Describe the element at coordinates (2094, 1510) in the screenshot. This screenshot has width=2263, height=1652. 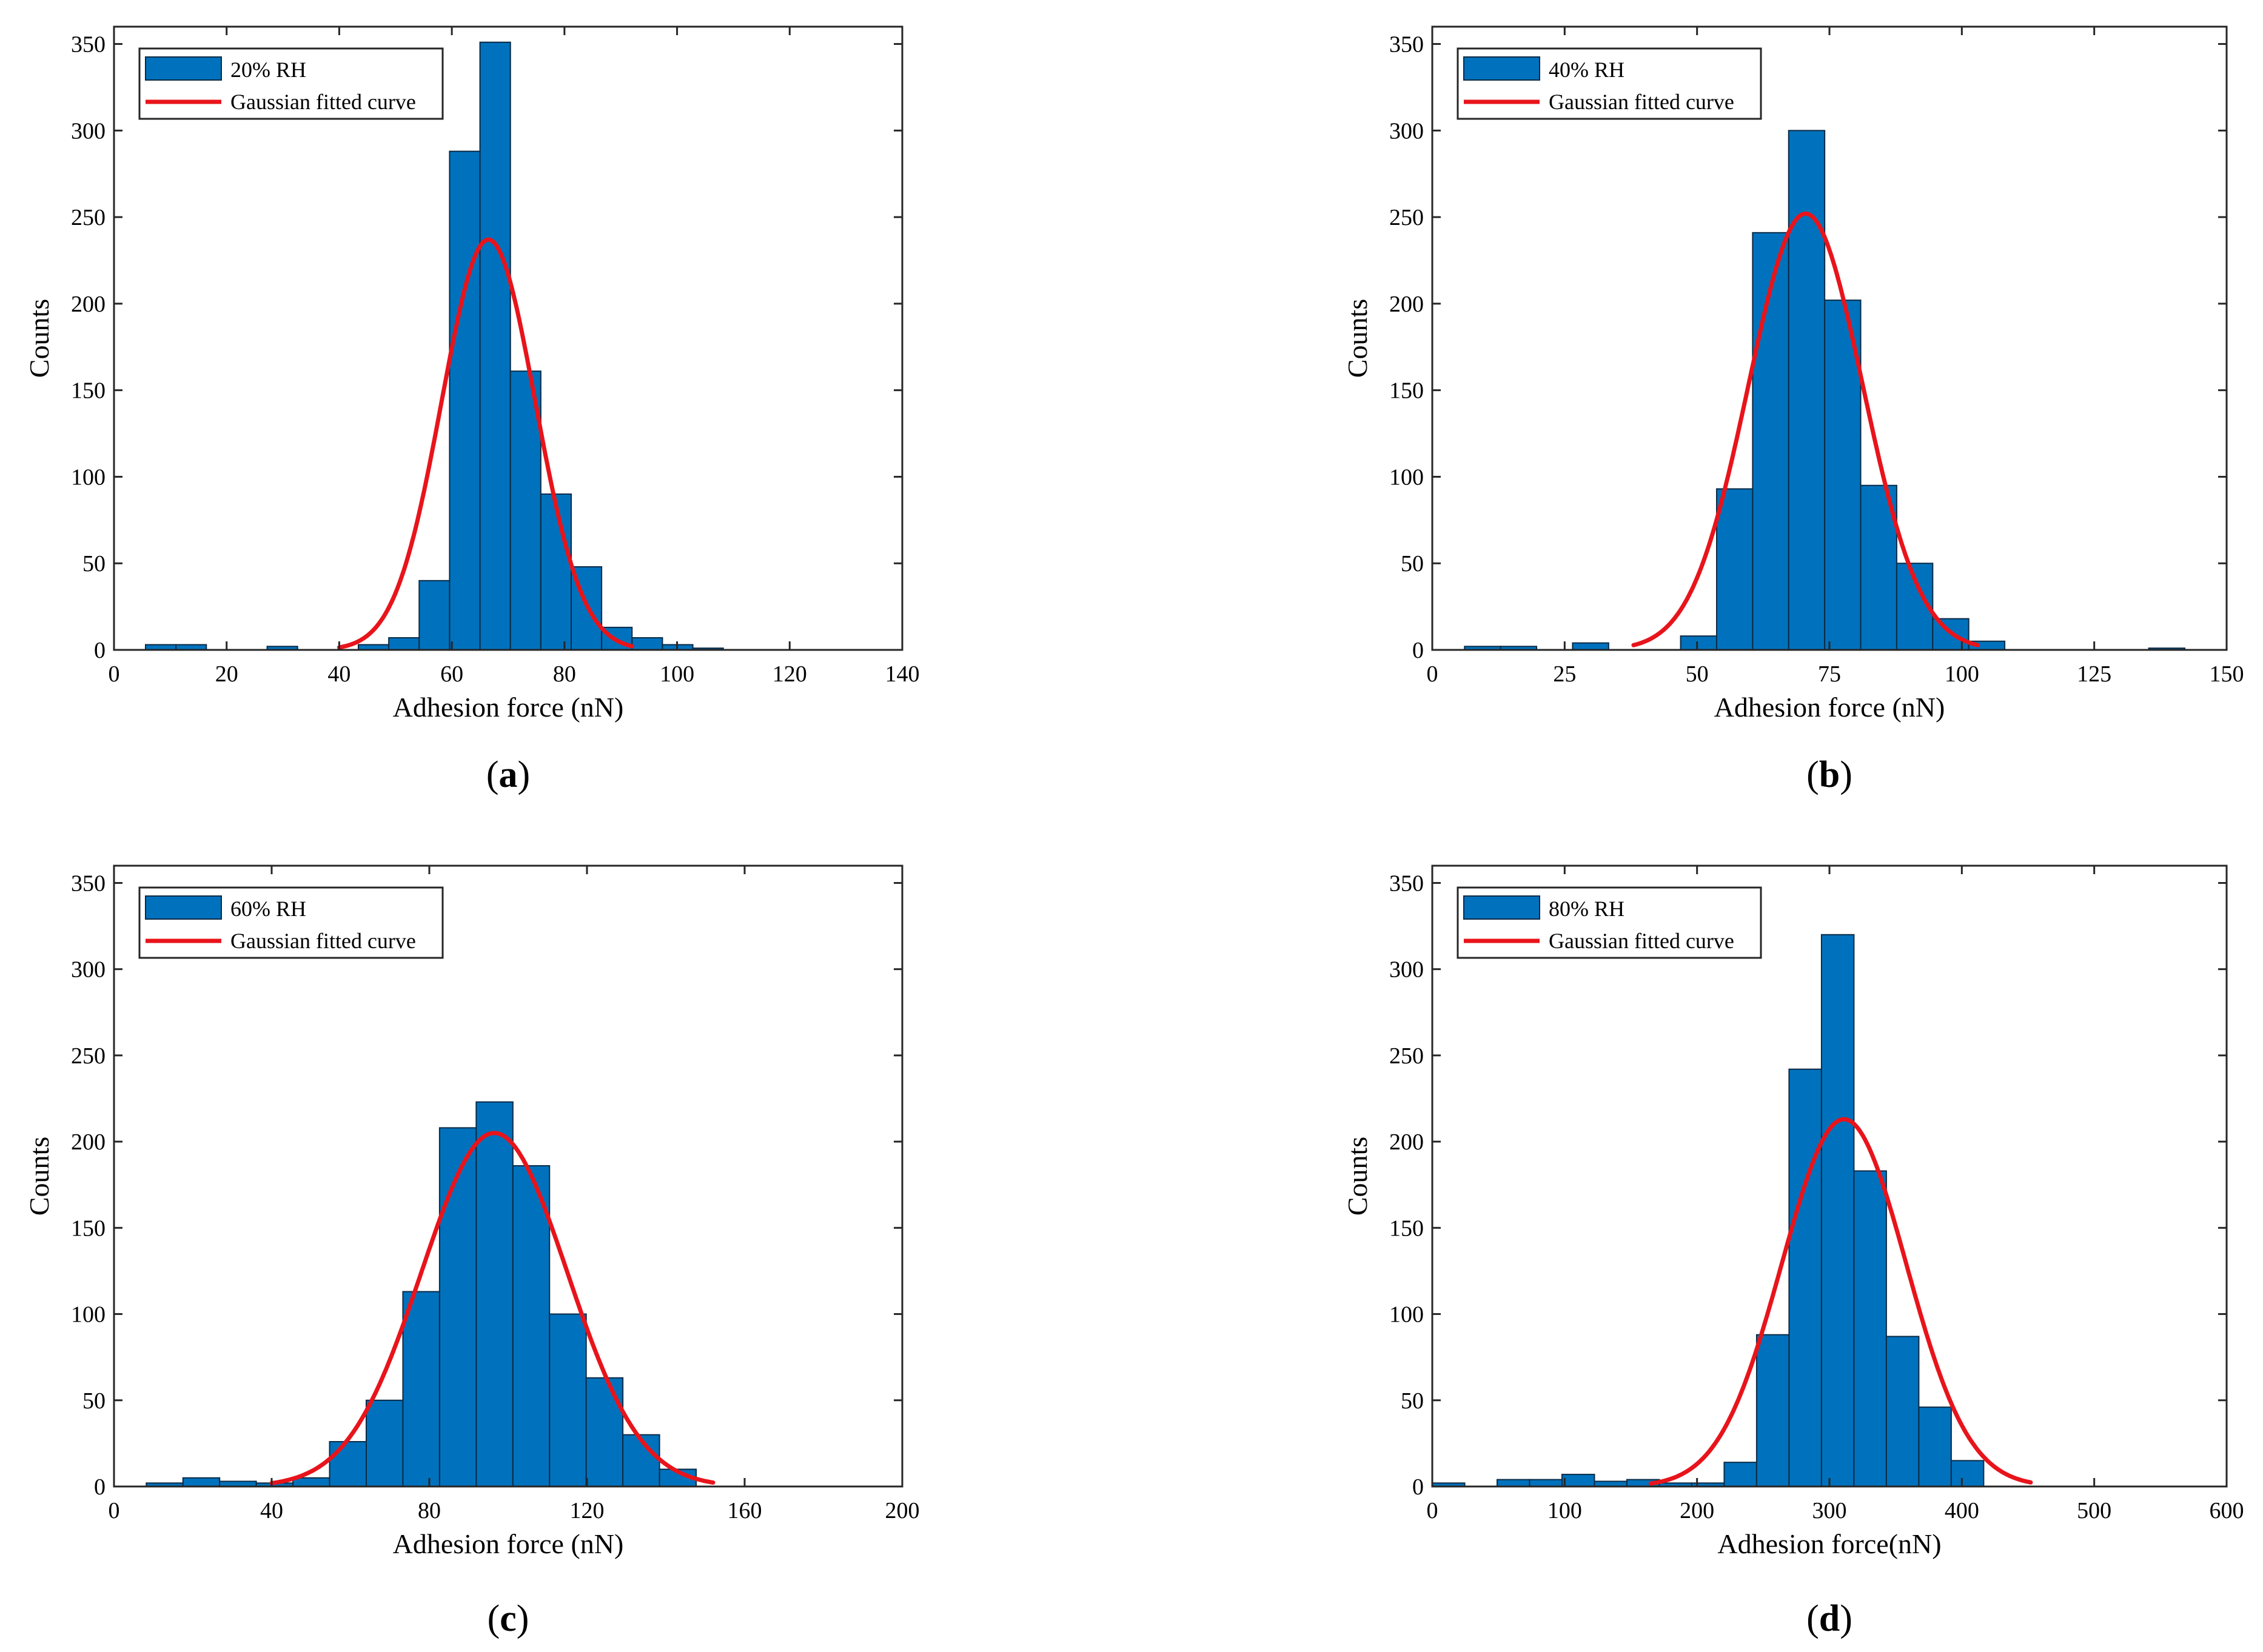
I see `x-tick-label: 500` at that location.